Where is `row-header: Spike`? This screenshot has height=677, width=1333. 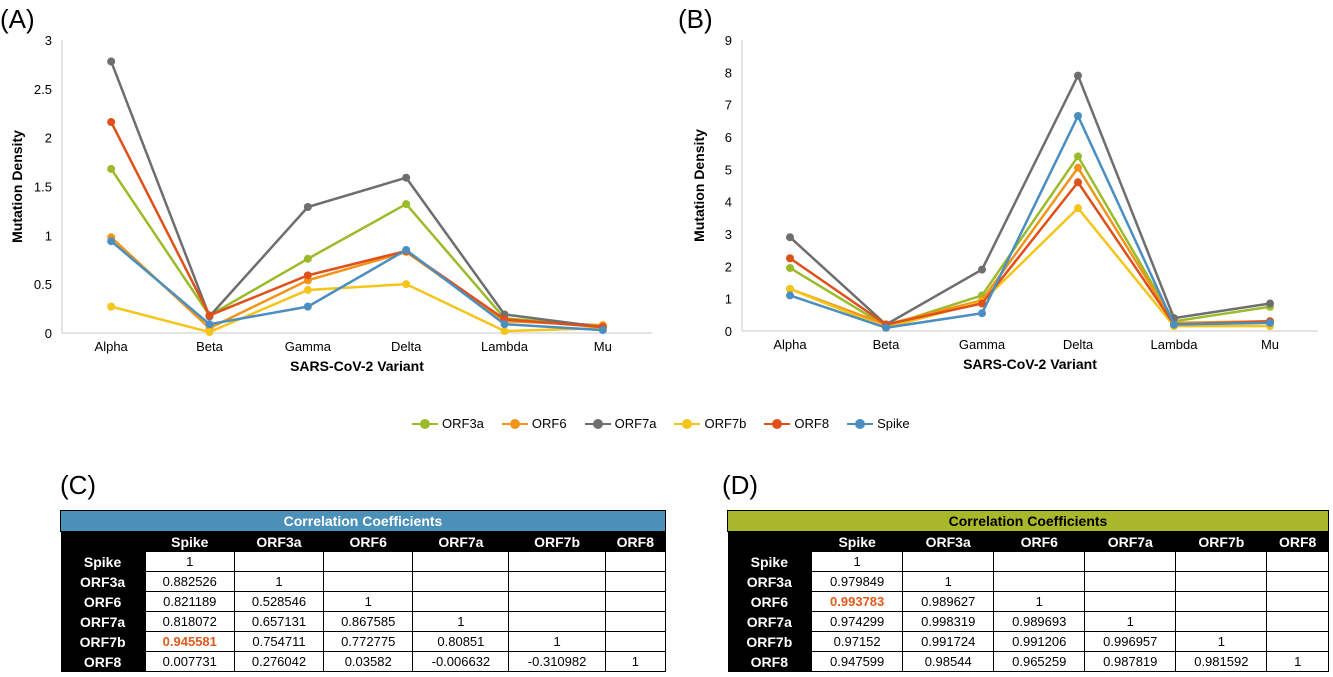
row-header: Spike is located at coordinates (769, 561).